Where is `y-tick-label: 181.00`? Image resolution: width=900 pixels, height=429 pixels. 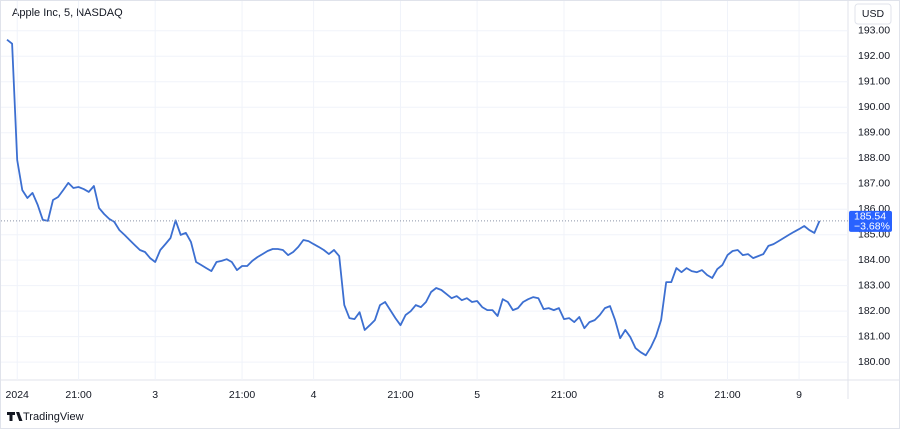 y-tick-label: 181.00 is located at coordinates (874, 336).